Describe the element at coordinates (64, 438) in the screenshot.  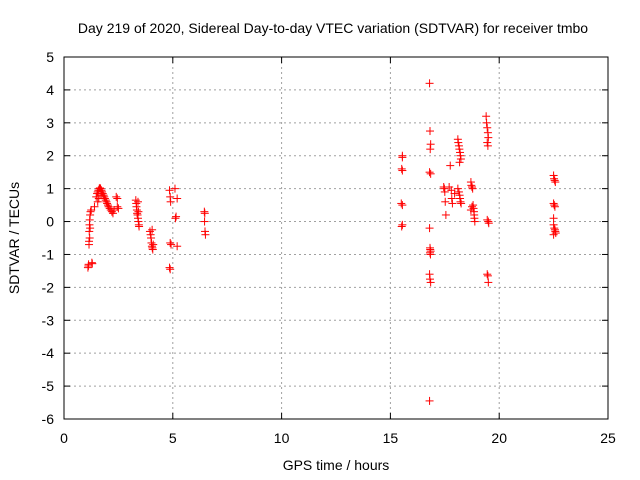
I see `x-tick-label: 0` at that location.